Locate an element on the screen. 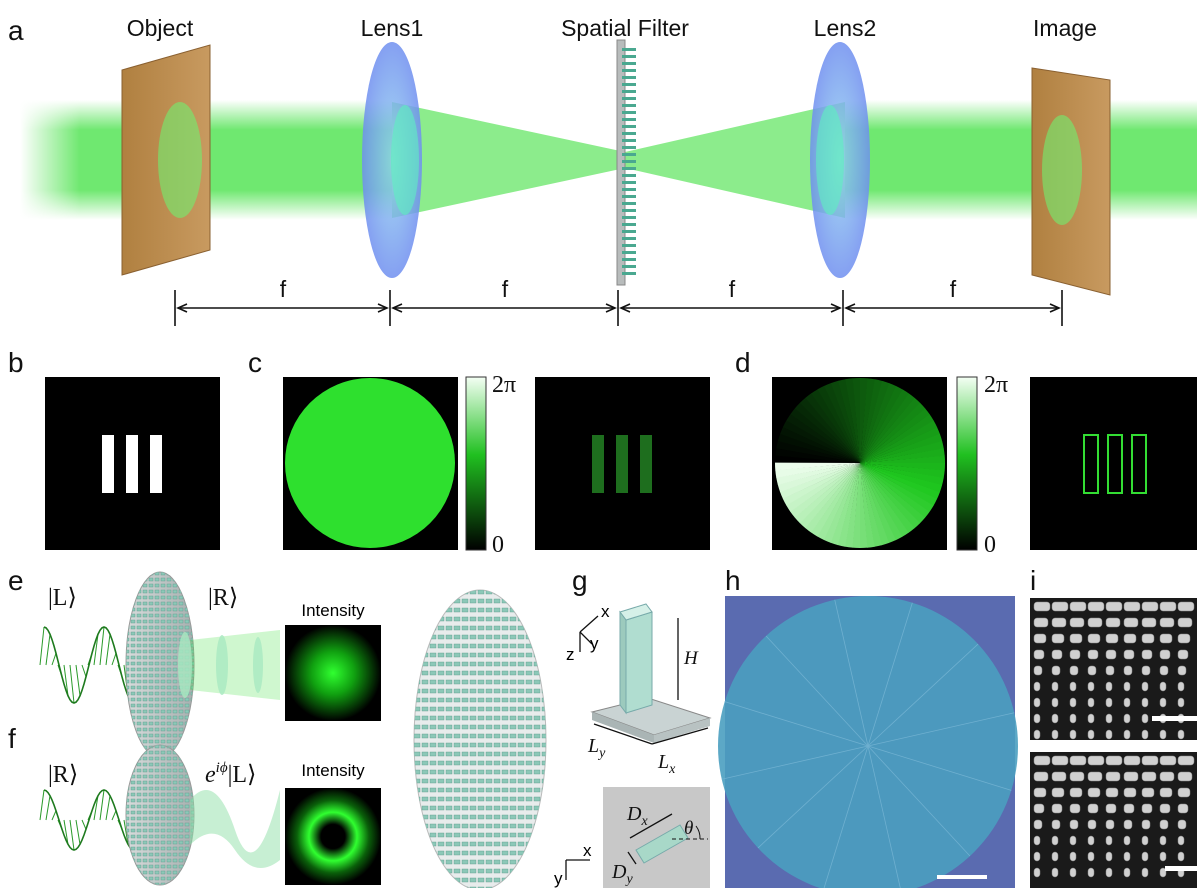 This screenshot has width=1197, height=888. panel-i is located at coordinates (1113, 743).